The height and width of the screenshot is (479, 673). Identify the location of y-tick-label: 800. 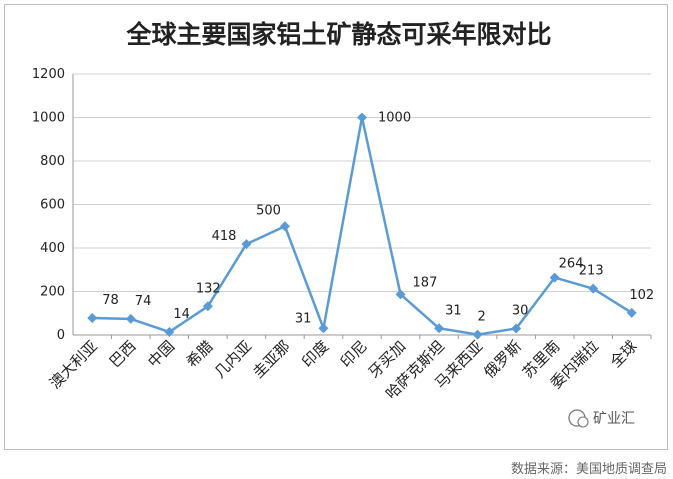
(52, 161).